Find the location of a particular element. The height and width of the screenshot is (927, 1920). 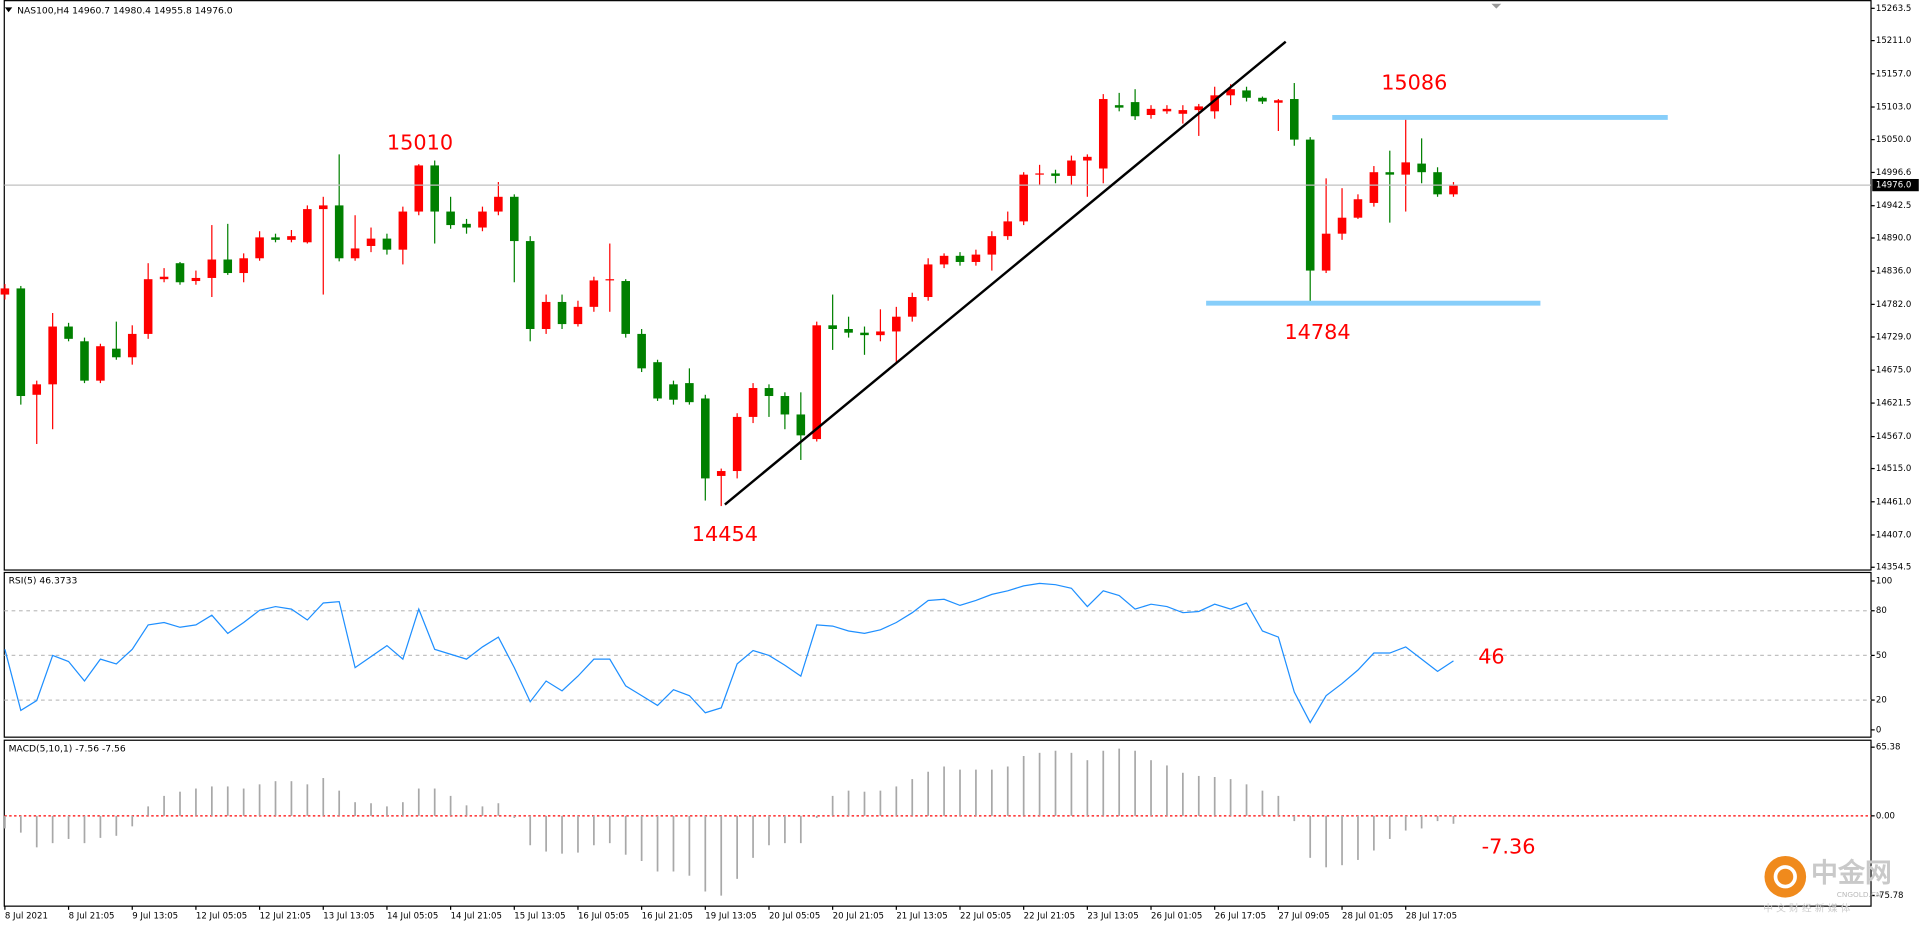

logo-tagline: 中 文 财 经 新 媒 体 is located at coordinates (1806, 908).